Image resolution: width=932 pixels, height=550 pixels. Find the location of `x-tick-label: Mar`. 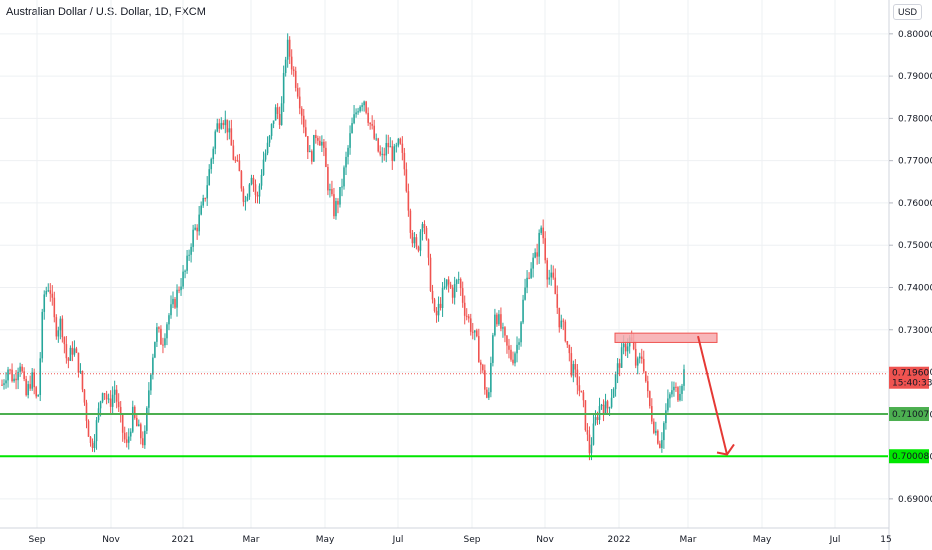

x-tick-label: Mar is located at coordinates (688, 540).